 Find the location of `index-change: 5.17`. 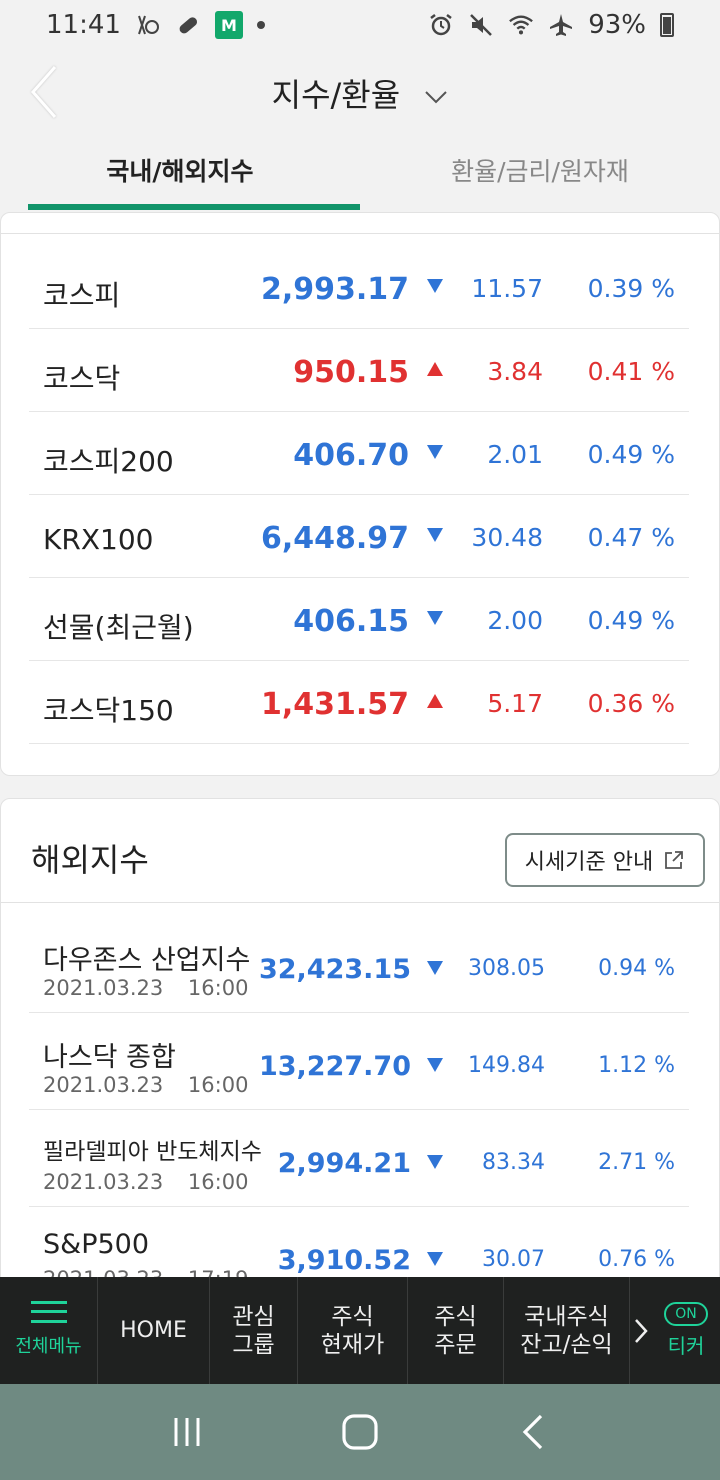

index-change: 5.17 is located at coordinates (515, 703).